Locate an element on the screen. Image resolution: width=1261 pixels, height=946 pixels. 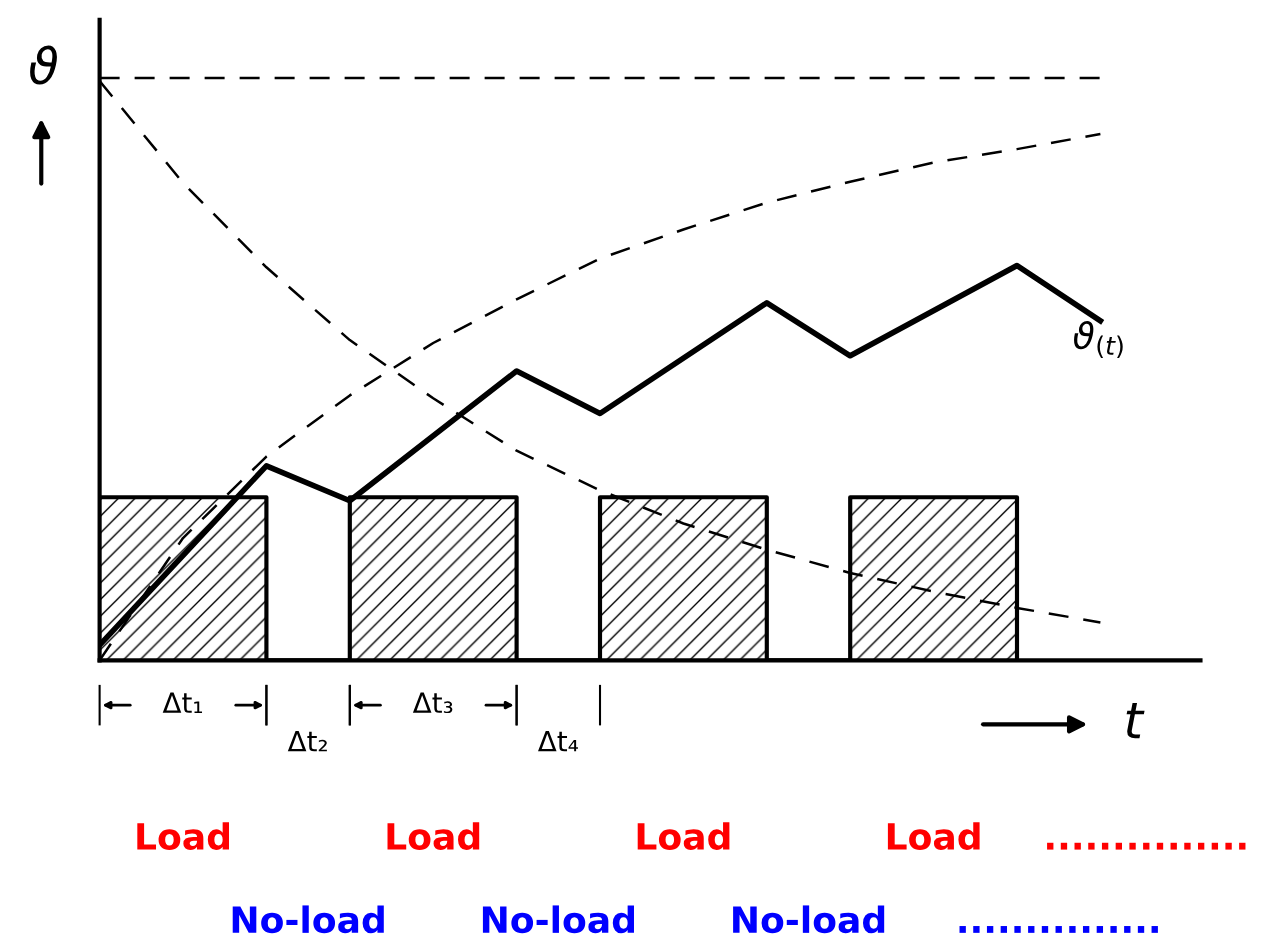
text: Δt₁ is located at coordinates (182, 702).